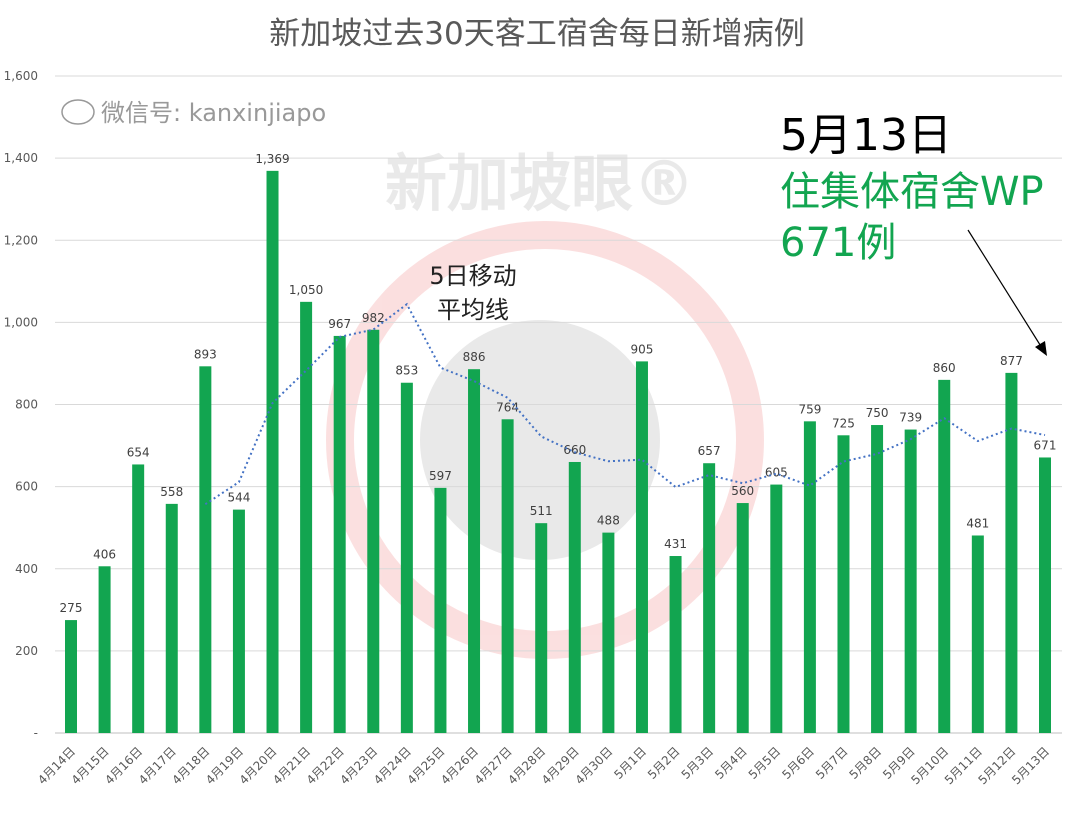 Image resolution: width=1080 pixels, height=815 pixels. What do you see at coordinates (944, 368) in the screenshot?
I see `data-label: 860` at bounding box center [944, 368].